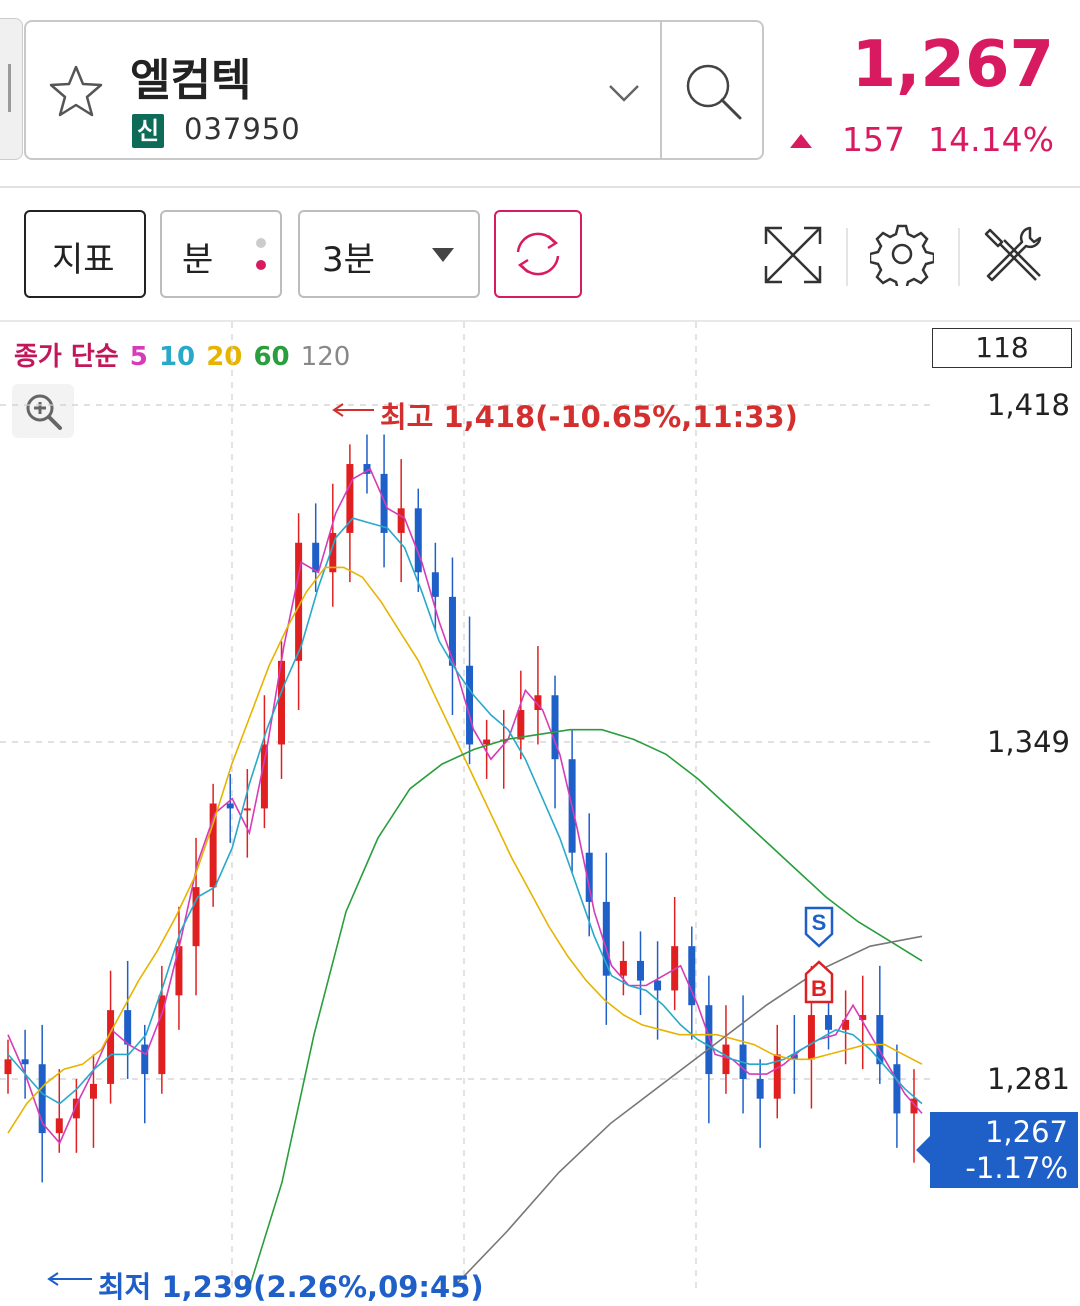 The height and width of the screenshot is (1306, 1080). What do you see at coordinates (1002, 348) in the screenshot?
I see `volume-value: 118` at bounding box center [1002, 348].